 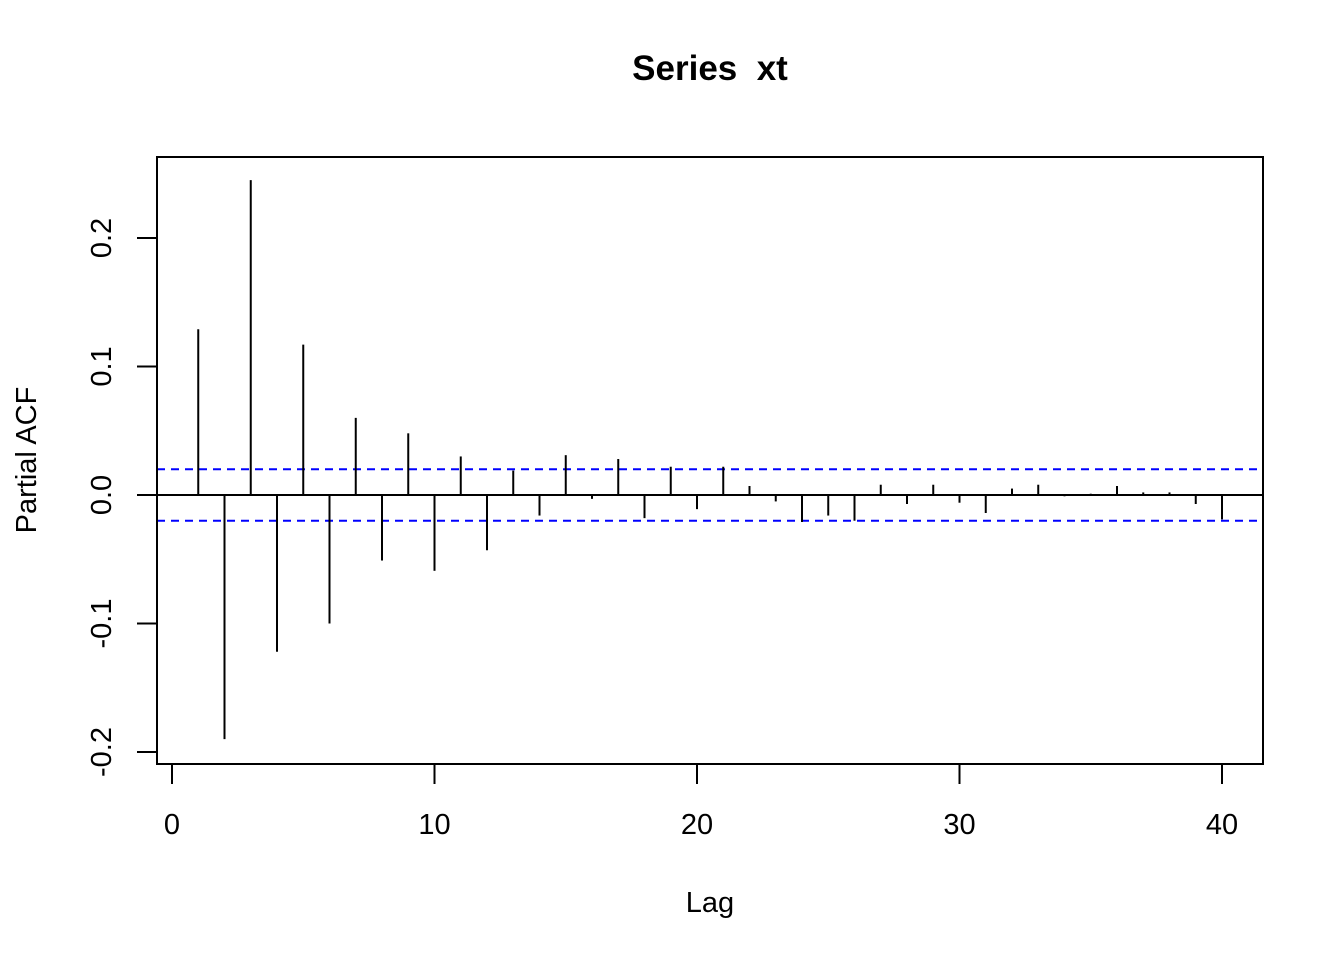 What do you see at coordinates (122, 497) in the screenshot?
I see `y-axis: -0.2 -0.1 0.0 0.1 0.2` at bounding box center [122, 497].